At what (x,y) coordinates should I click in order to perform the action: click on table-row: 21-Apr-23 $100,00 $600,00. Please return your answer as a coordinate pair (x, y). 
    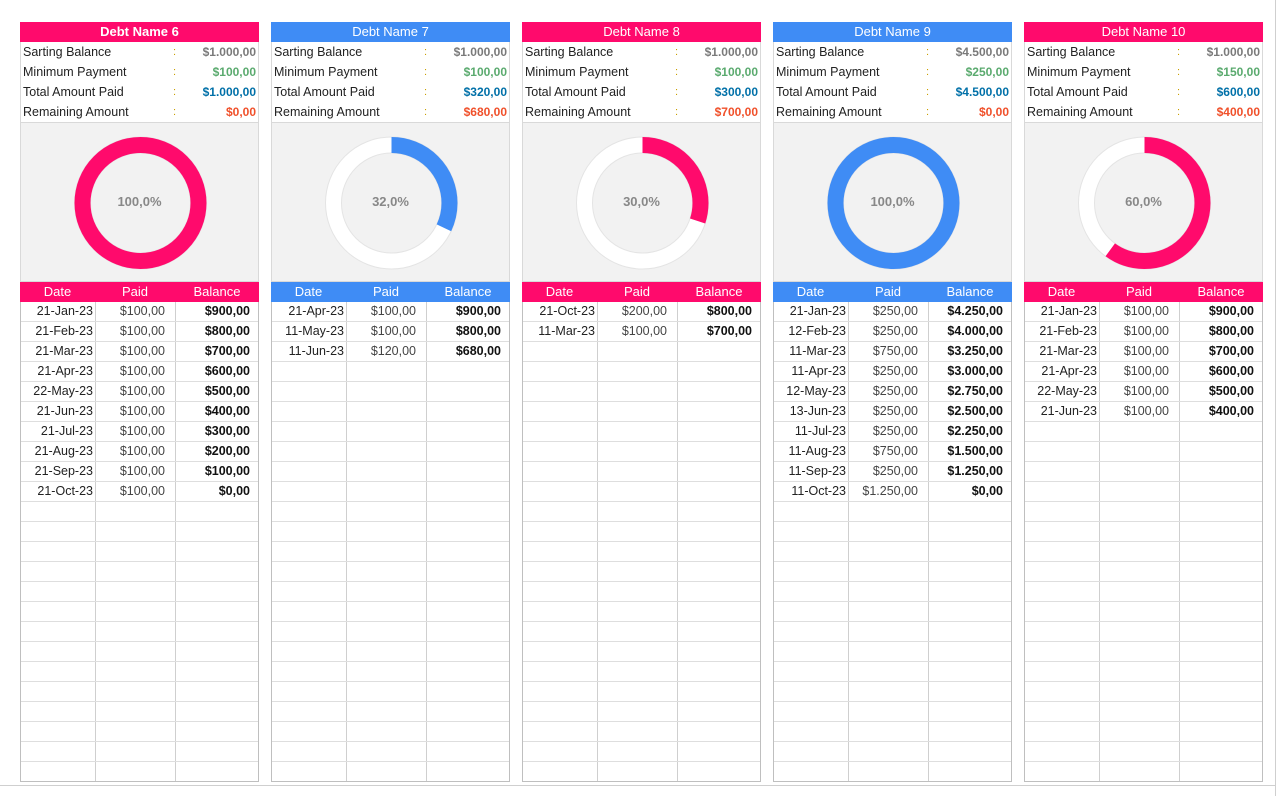
    Looking at the image, I should click on (139, 372).